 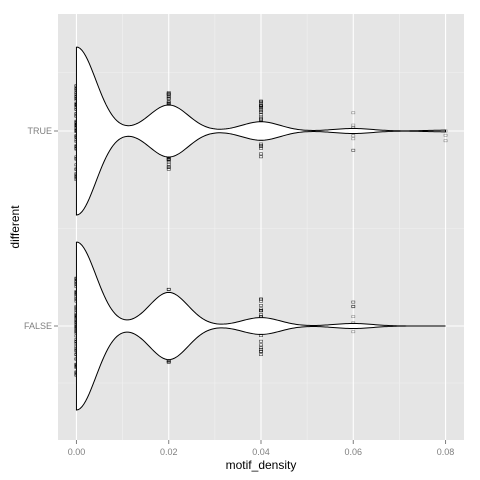 I want to click on y-tick-label: FALSE, so click(x=38, y=326).